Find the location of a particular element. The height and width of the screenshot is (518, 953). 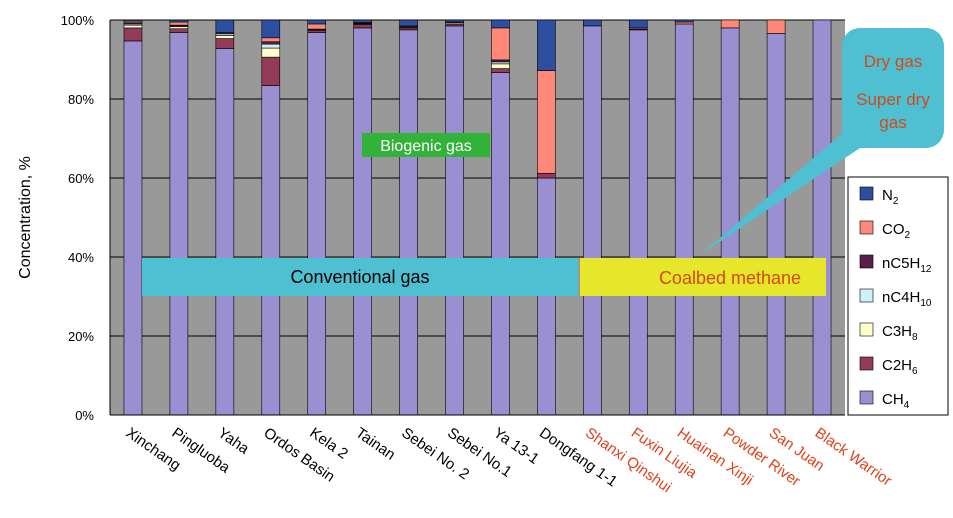

legend-label: nC4H10 is located at coordinates (907, 299).